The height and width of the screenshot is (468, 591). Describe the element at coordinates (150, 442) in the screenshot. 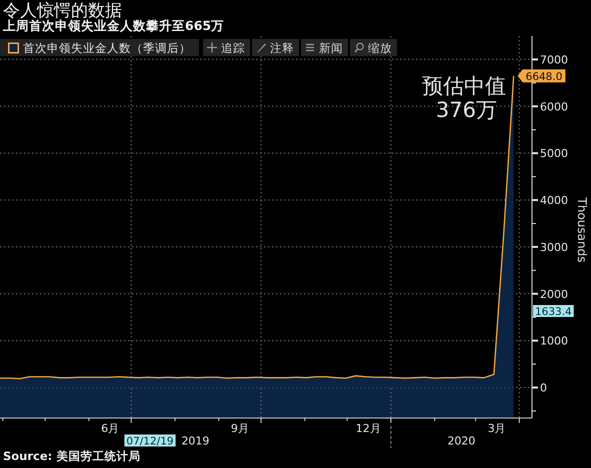

I see `text: 07/12/19` at that location.